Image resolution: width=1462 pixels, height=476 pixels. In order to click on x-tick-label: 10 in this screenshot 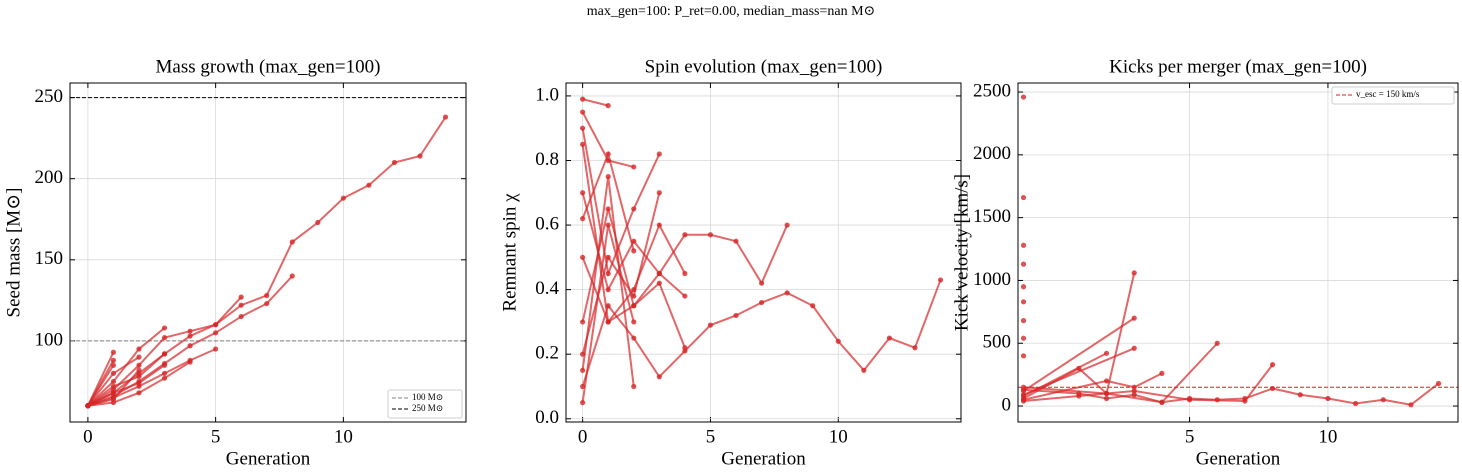, I will do `click(838, 436)`.